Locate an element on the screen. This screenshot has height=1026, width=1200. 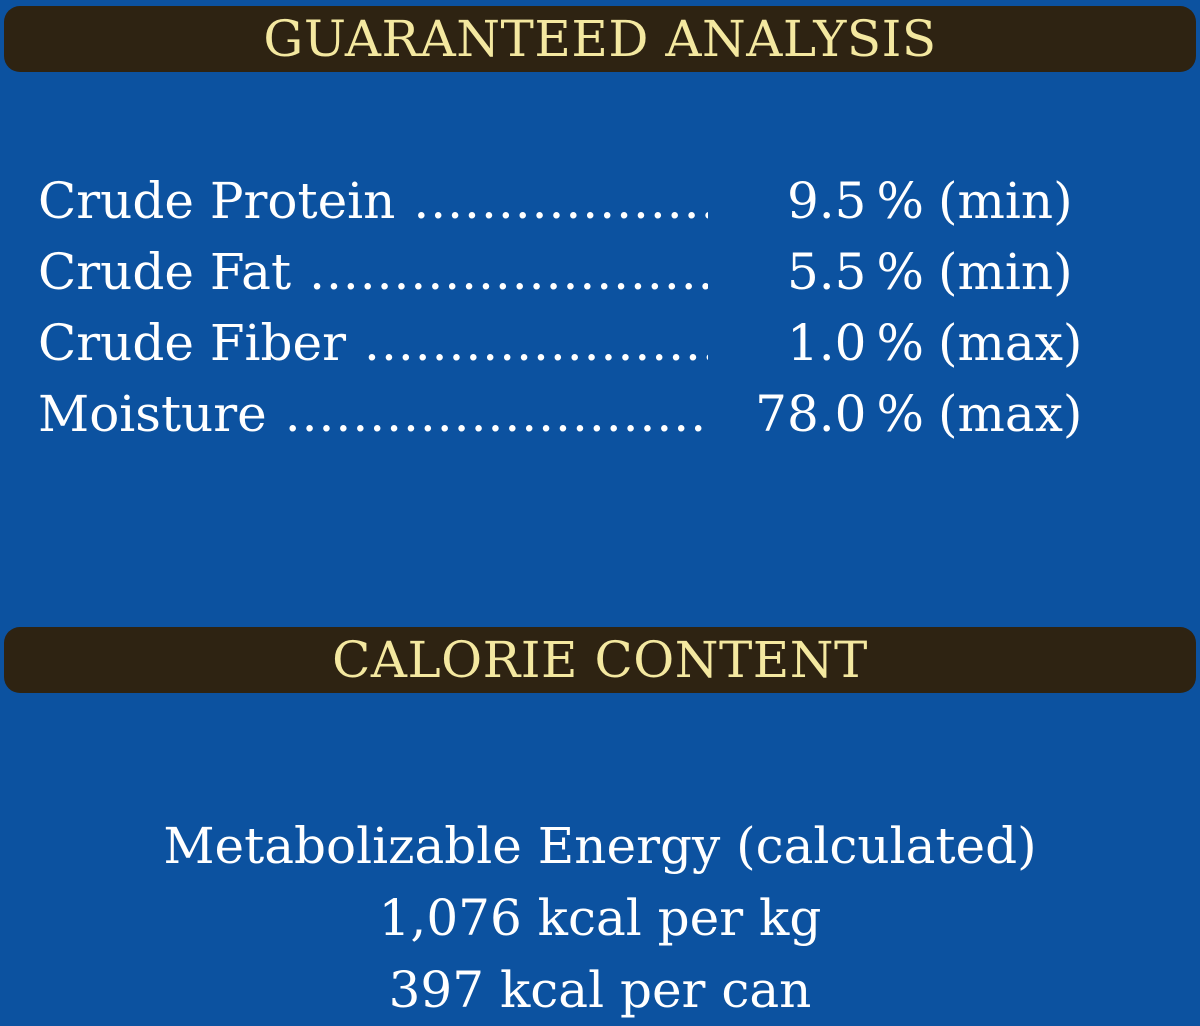
kcal-per-kg: 1,076 kcal per kg is located at coordinates (600, 918).